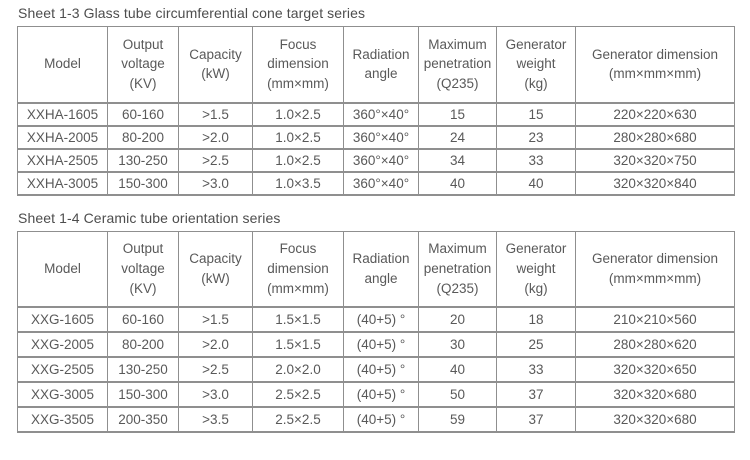  I want to click on table-cell: 23, so click(536, 137).